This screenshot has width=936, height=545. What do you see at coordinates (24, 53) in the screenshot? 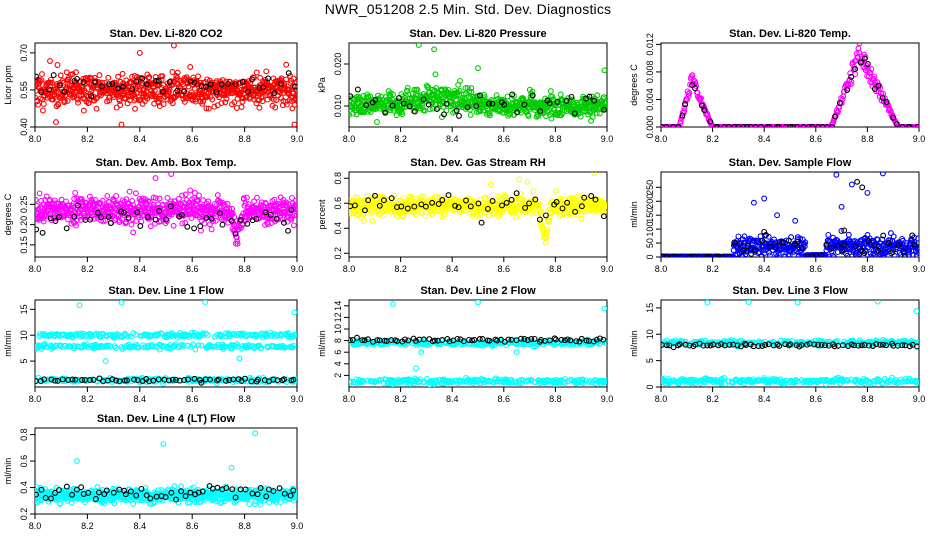
I see `y-tick-label: 0.70` at bounding box center [24, 53].